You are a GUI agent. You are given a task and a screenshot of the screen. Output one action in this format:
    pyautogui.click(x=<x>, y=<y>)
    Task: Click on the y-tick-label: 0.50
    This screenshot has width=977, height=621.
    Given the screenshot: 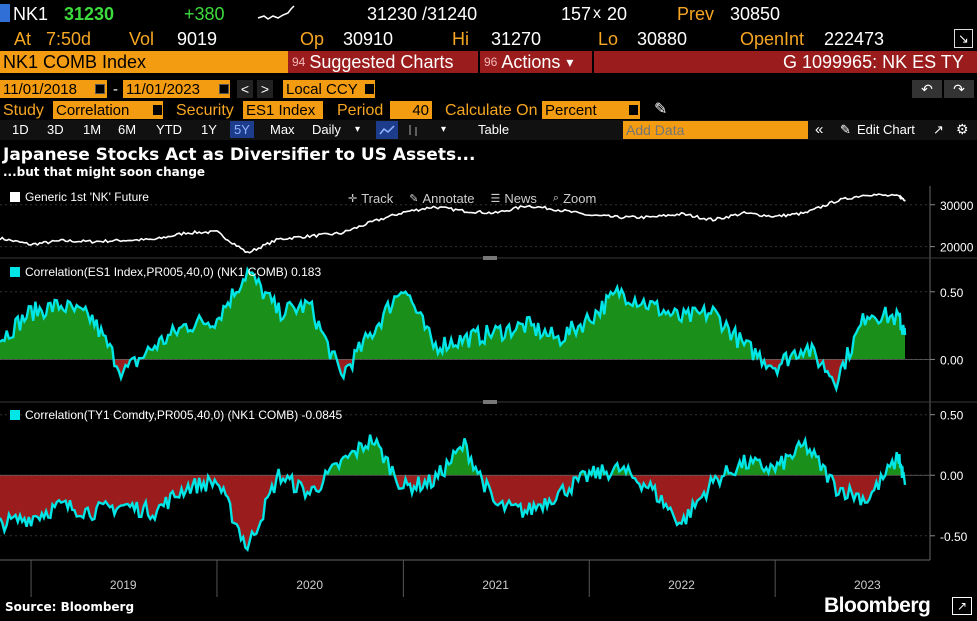 What is the action you would take?
    pyautogui.click(x=952, y=416)
    